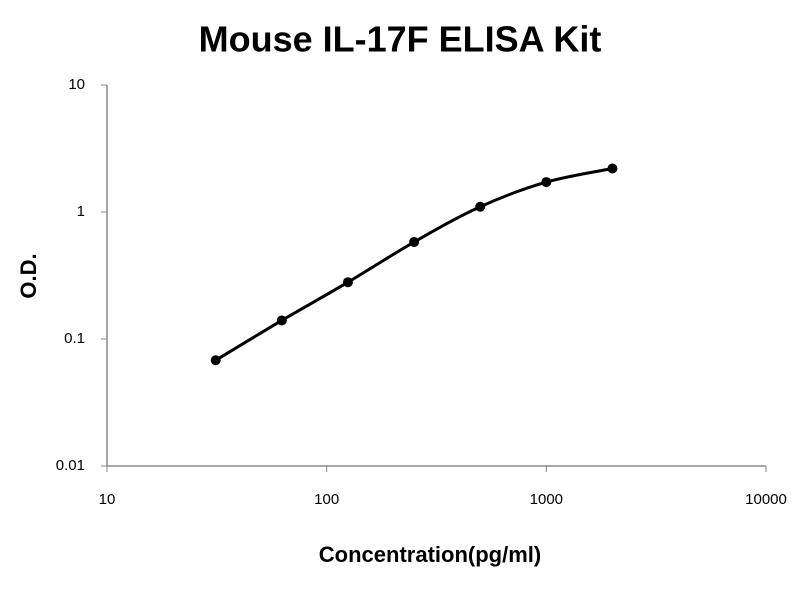 This screenshot has height=600, width=800. What do you see at coordinates (70, 465) in the screenshot?
I see `y-tick-label: 0.01` at bounding box center [70, 465].